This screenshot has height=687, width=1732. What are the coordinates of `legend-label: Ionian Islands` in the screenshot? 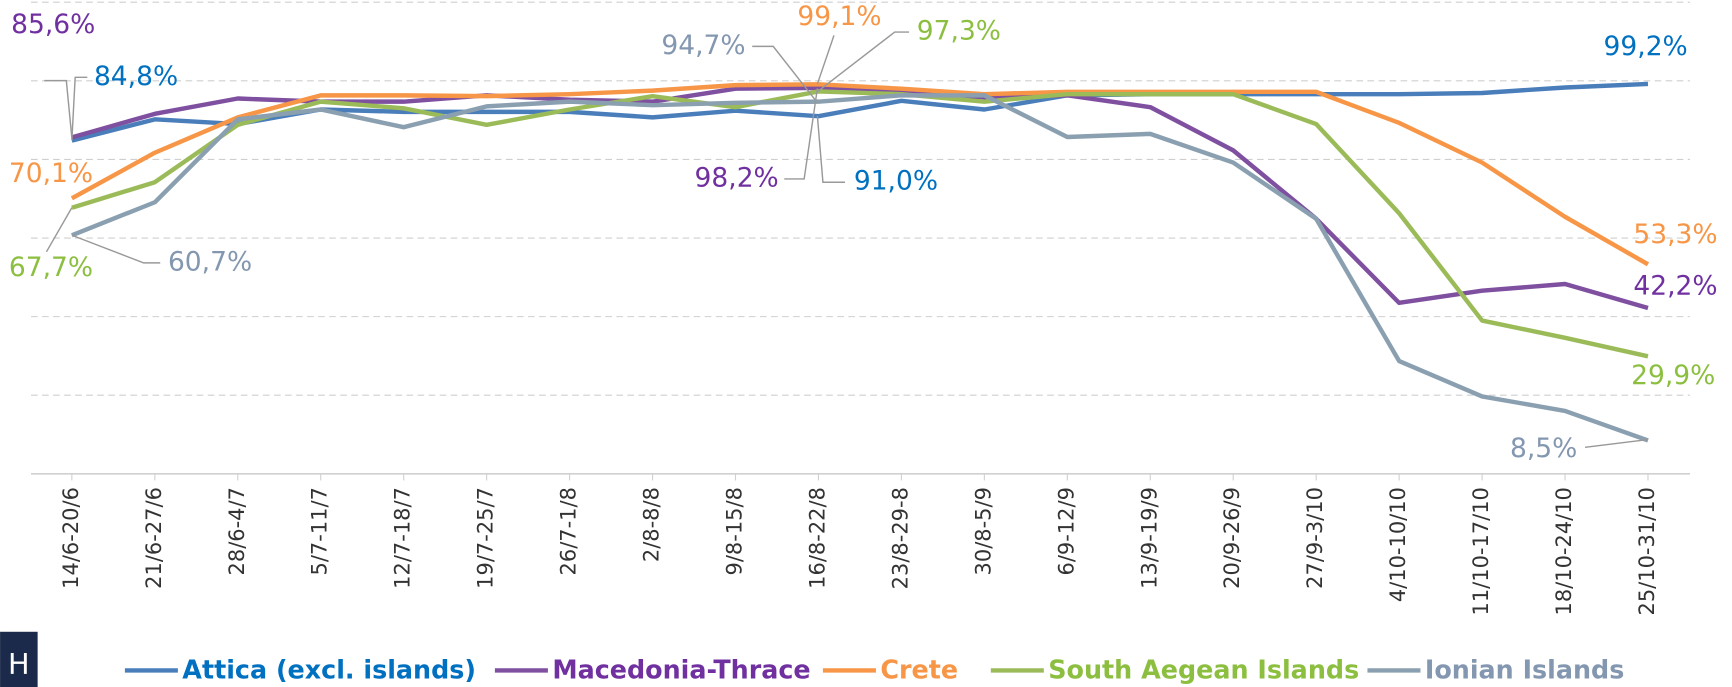 It's located at (1524, 670).